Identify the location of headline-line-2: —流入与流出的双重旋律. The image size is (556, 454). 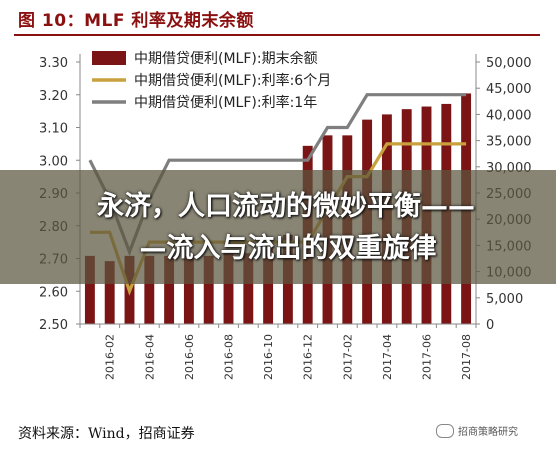
(288, 248).